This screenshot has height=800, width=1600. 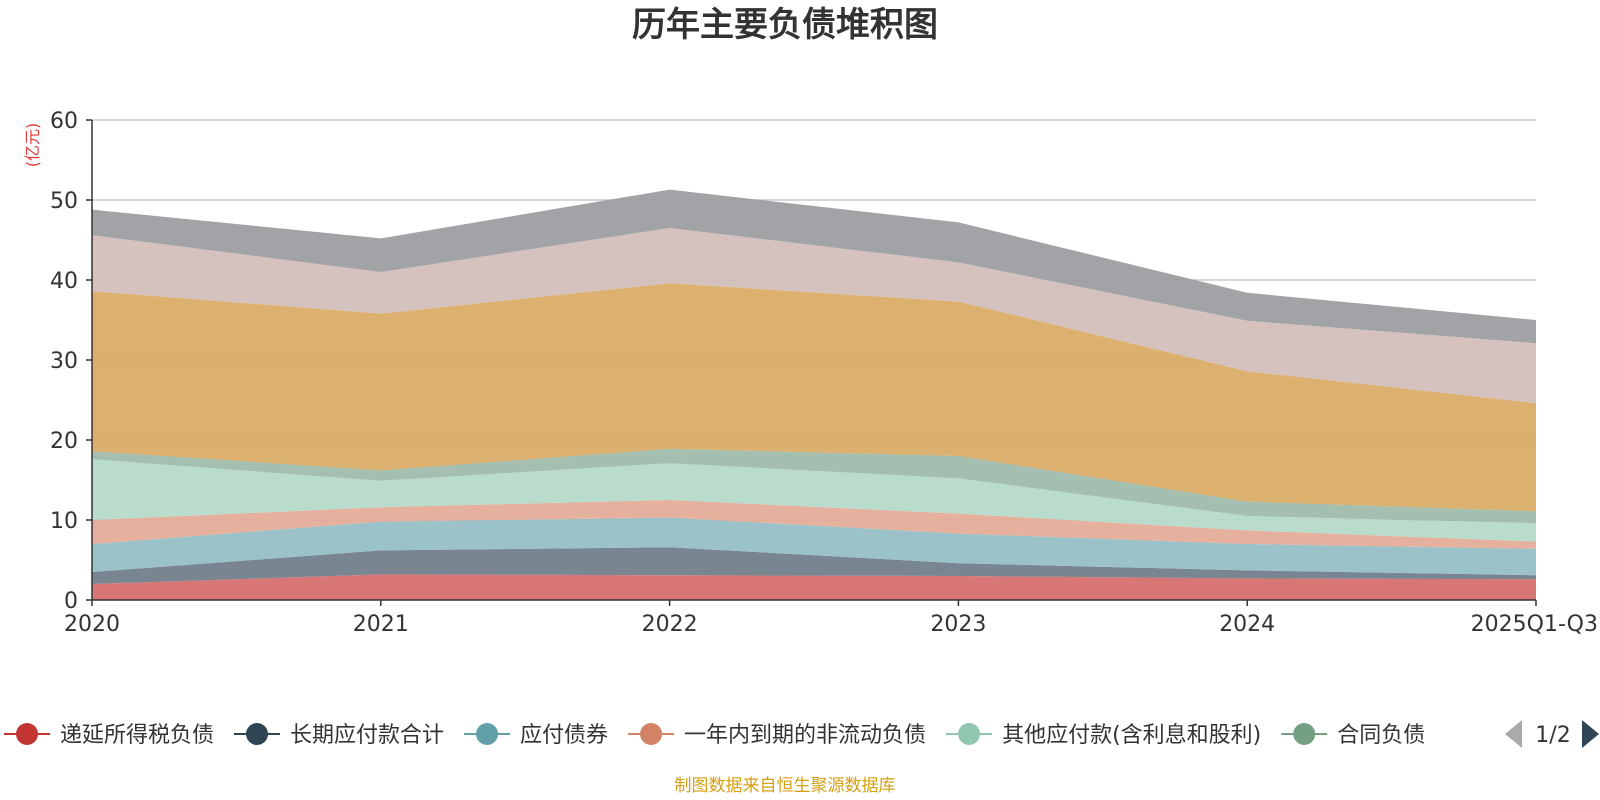 I want to click on legend-page-indicator: 1/2, so click(x=1552, y=735).